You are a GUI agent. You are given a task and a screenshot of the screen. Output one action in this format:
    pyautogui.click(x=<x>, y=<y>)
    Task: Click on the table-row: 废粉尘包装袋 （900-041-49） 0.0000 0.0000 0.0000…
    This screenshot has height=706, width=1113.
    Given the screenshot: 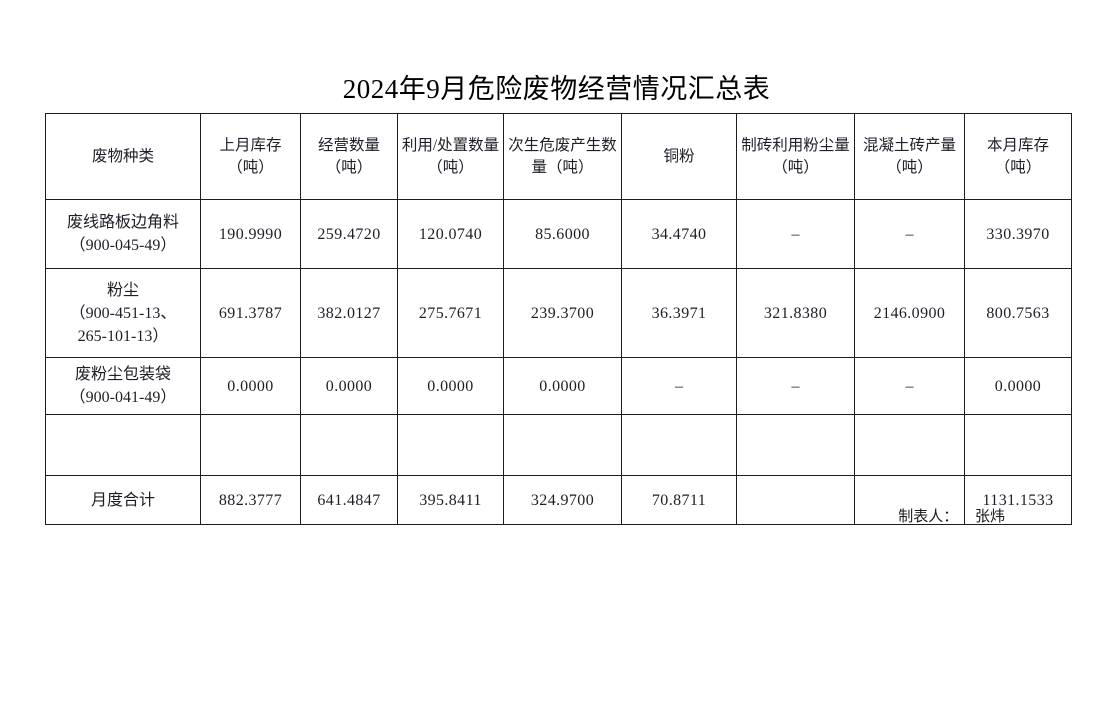 What is the action you would take?
    pyautogui.click(x=558, y=386)
    